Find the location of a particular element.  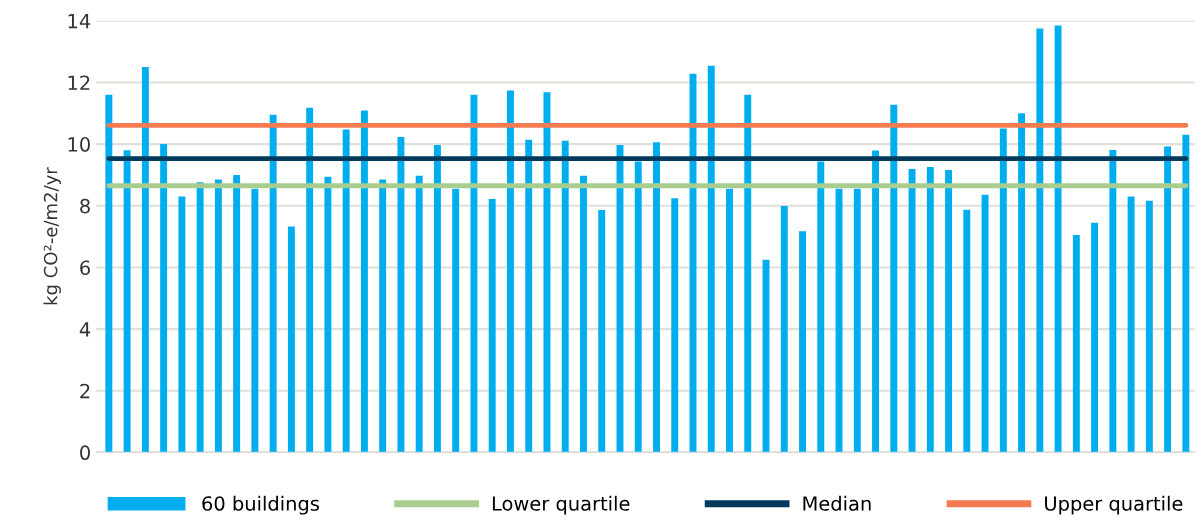

legend-label: Lower quartile is located at coordinates (561, 505).